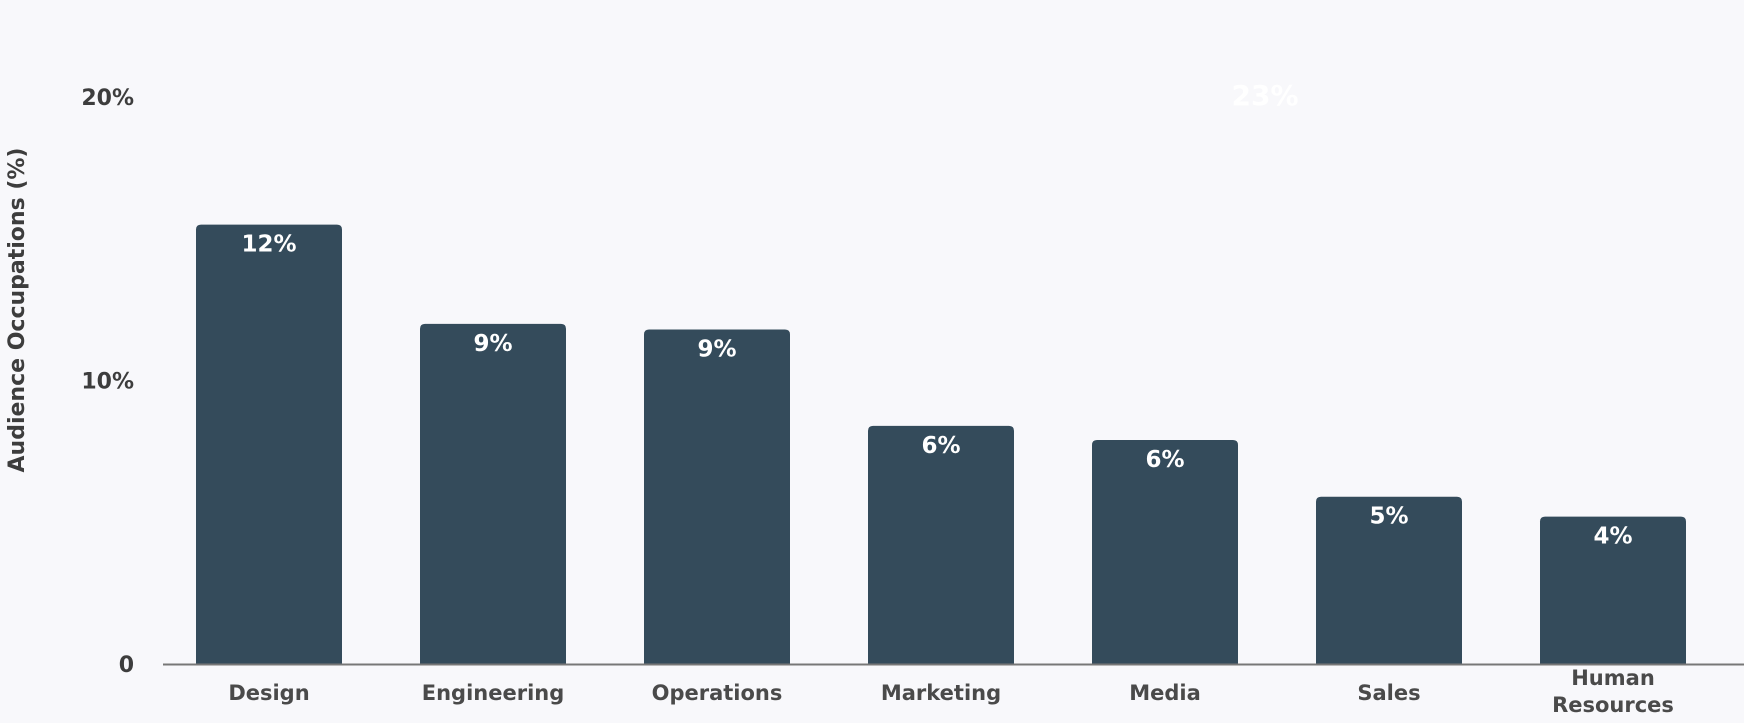 The image size is (1744, 723). I want to click on x-tick-label: Design, so click(268, 693).